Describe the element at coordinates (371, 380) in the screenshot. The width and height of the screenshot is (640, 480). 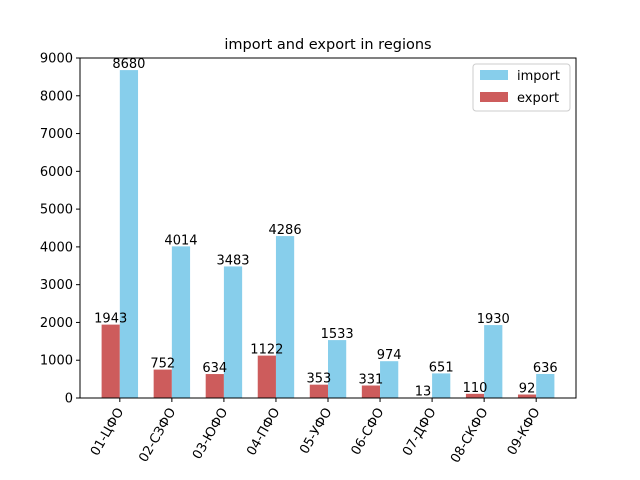
I see `data-label-export-06-СФО: 331` at that location.